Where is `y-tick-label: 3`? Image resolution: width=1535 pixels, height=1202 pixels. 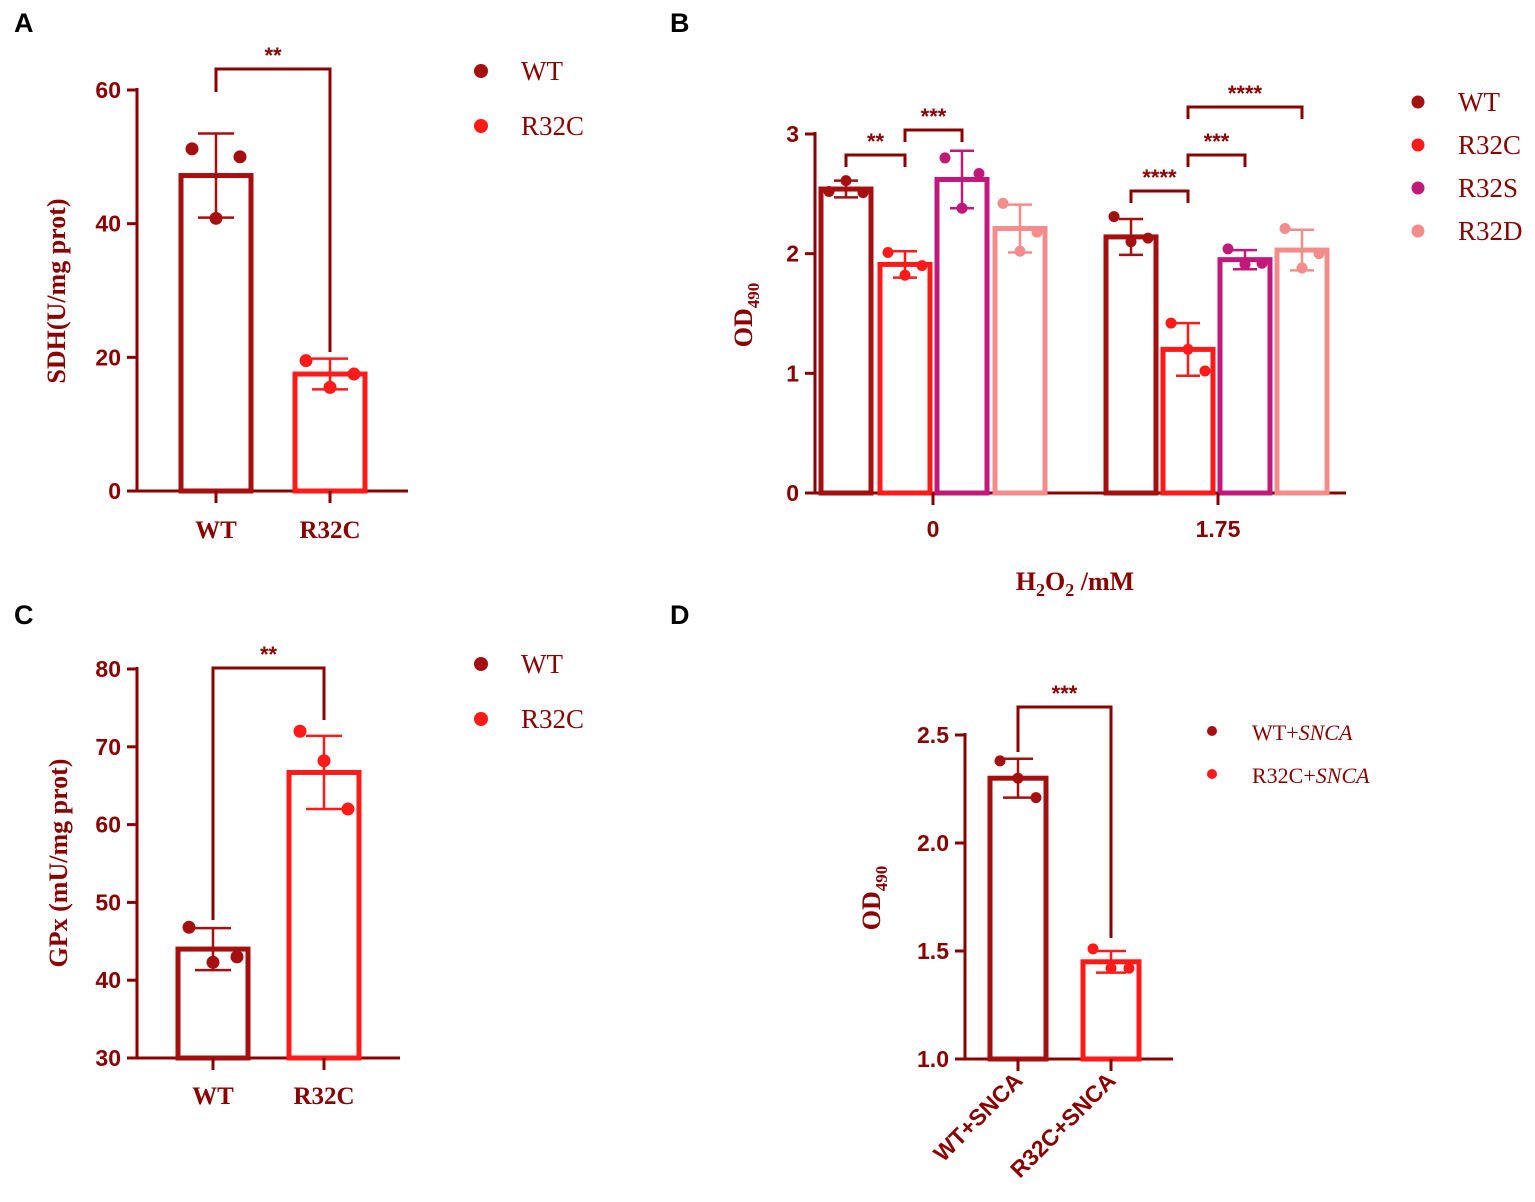 y-tick-label: 3 is located at coordinates (792, 134).